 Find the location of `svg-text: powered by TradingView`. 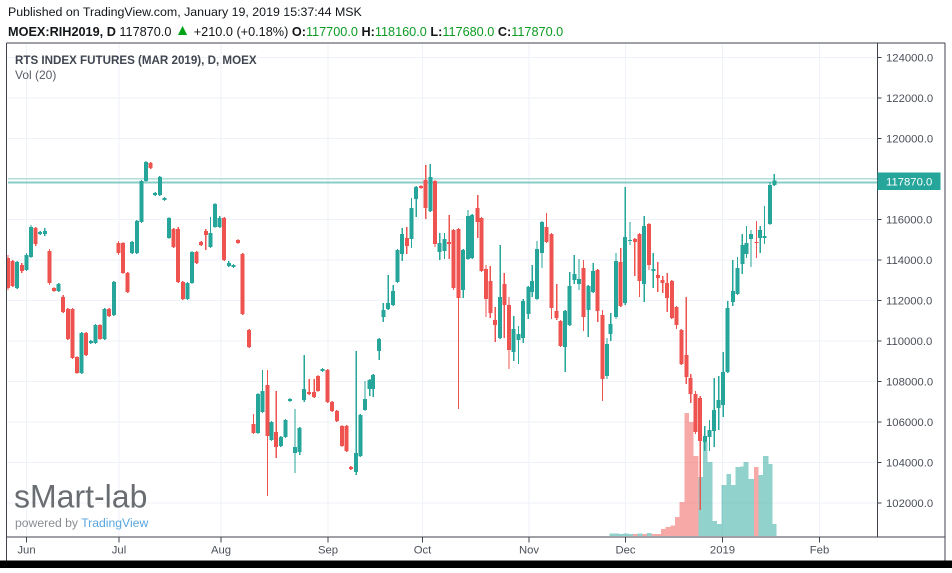

svg-text: powered by TradingView is located at coordinates (81, 523).